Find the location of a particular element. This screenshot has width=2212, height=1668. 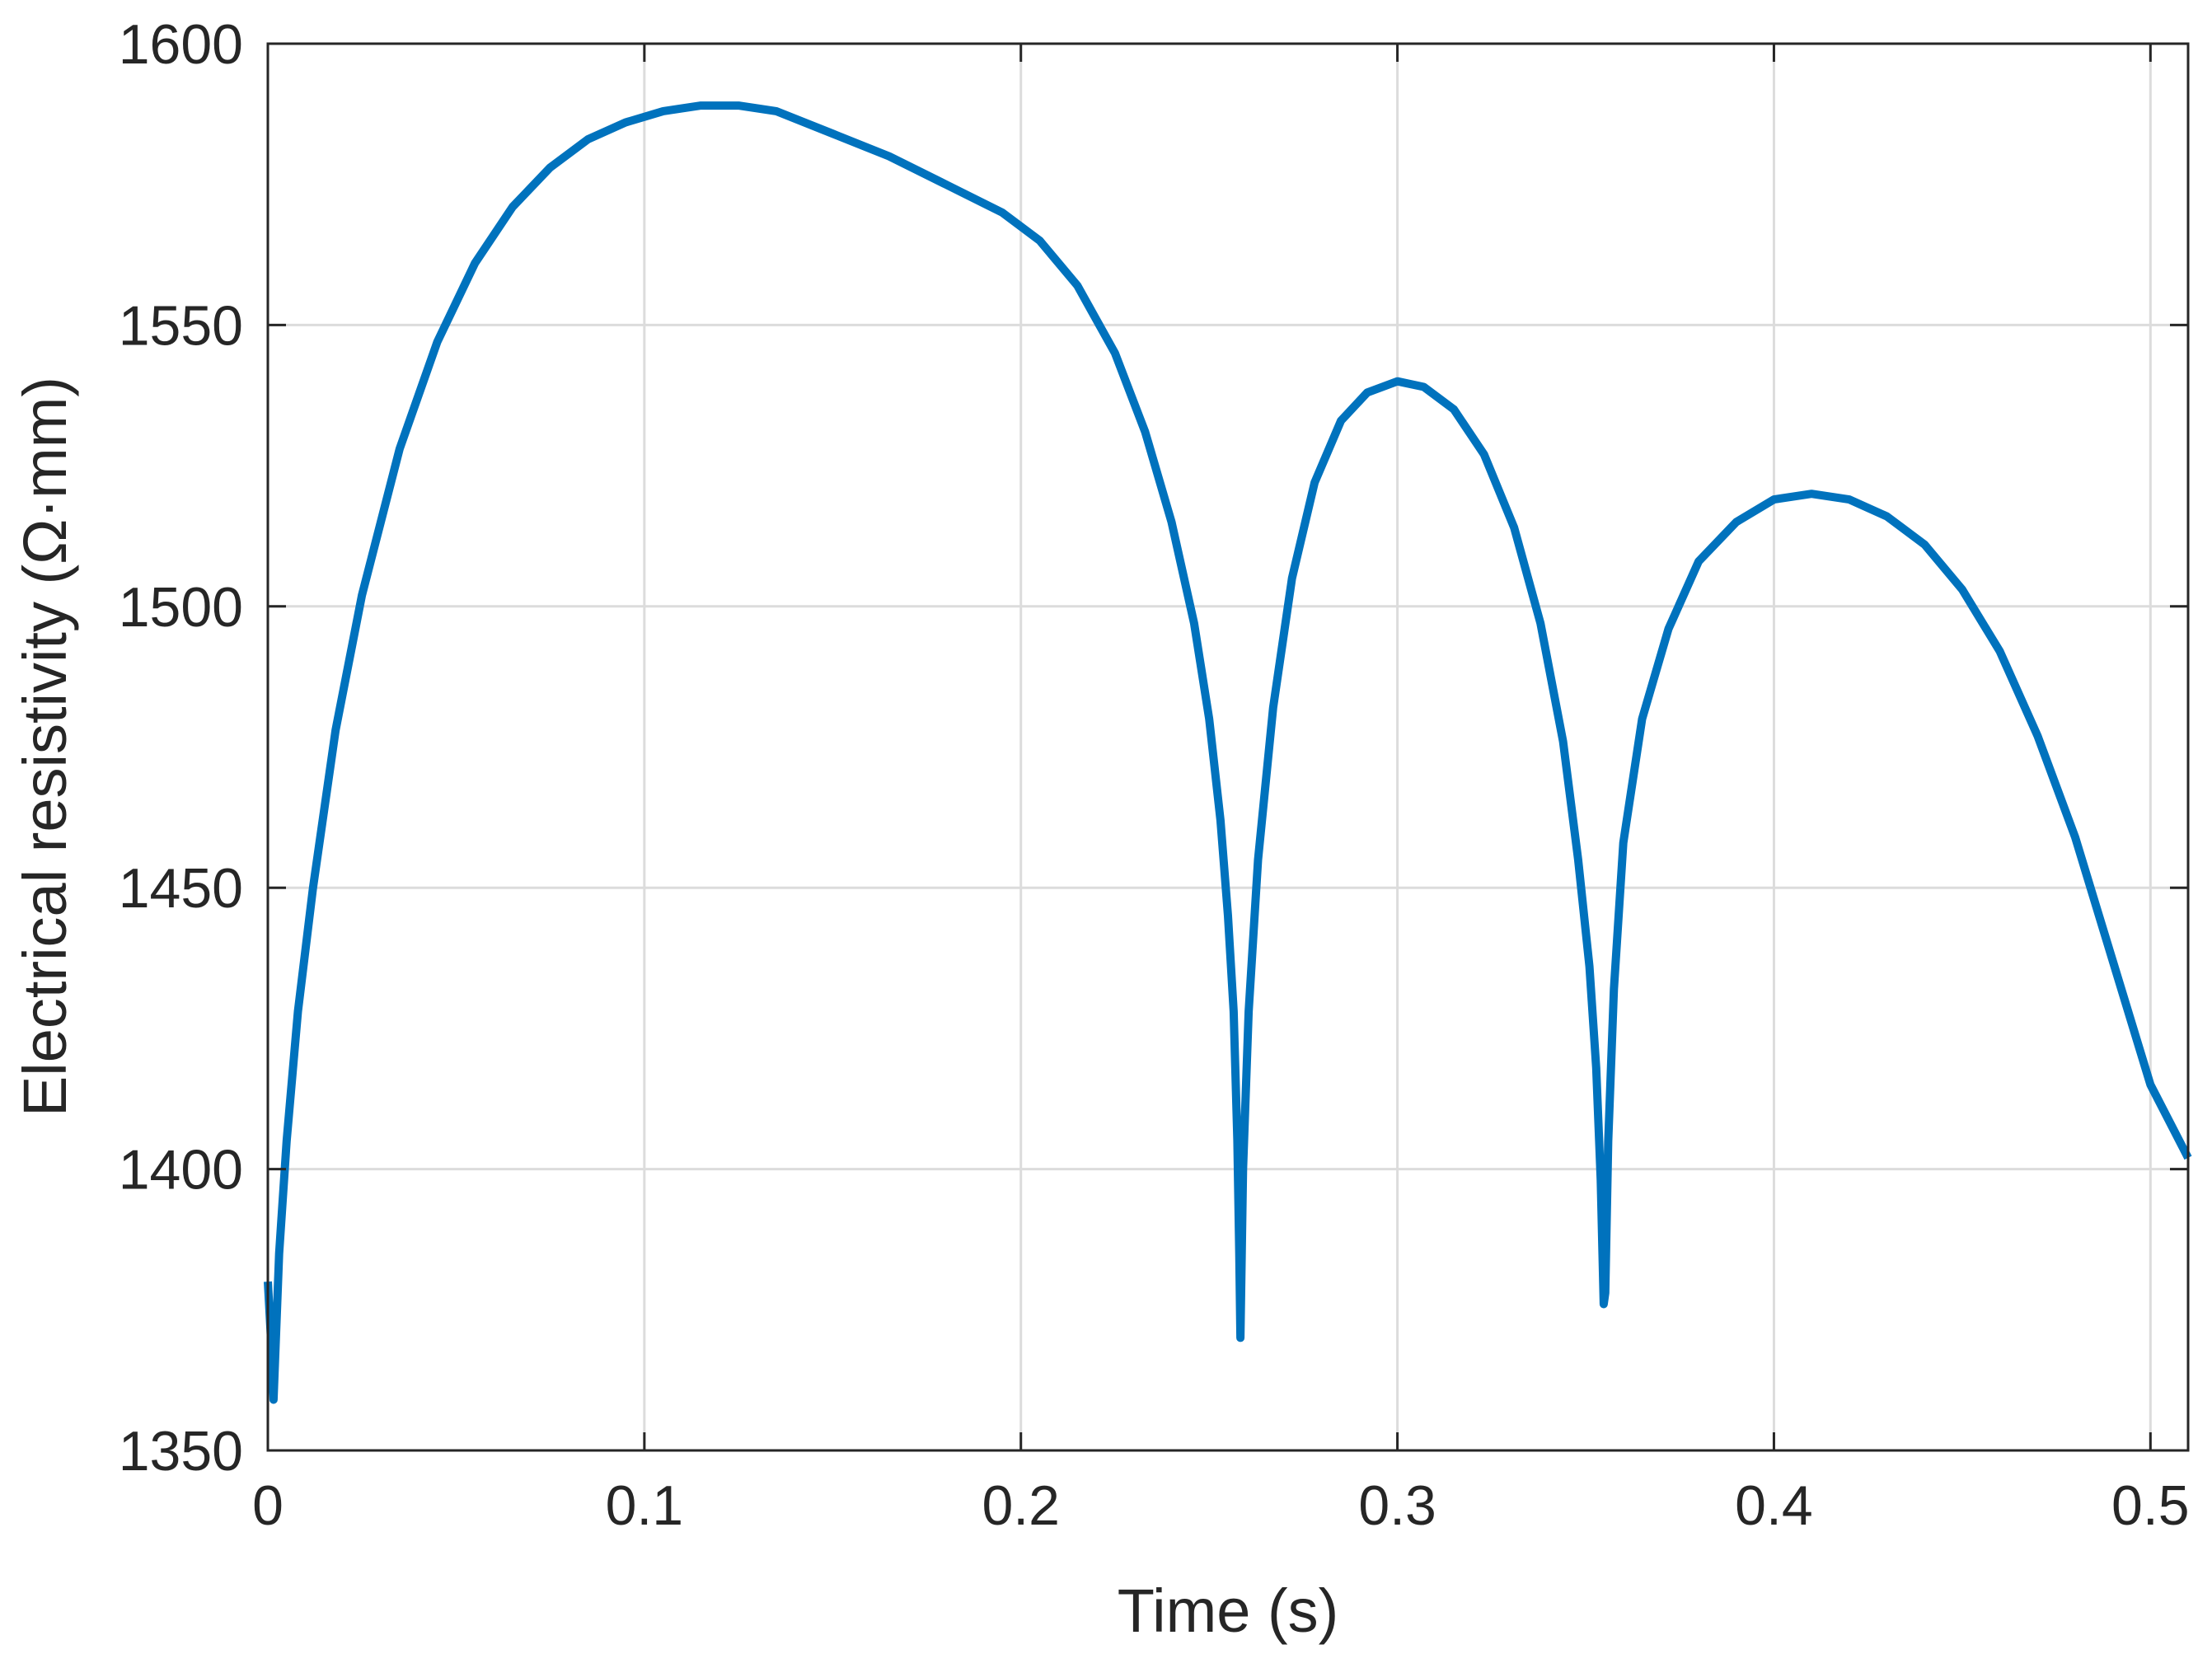

x-tick-label: 0.5 is located at coordinates (2150, 1505).